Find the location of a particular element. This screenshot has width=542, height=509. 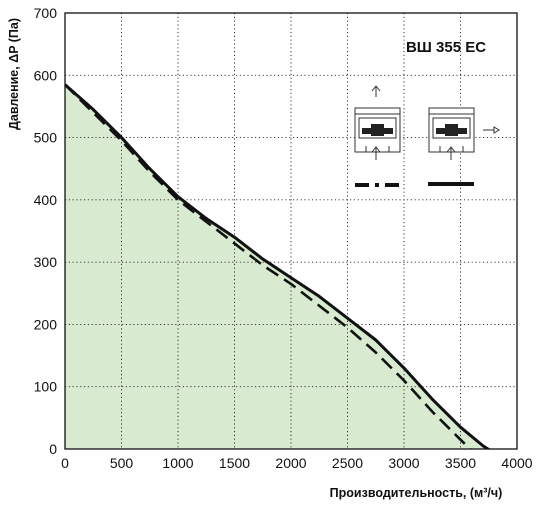

x-axis-title: Производительность, (м³/ч) is located at coordinates (416, 493).